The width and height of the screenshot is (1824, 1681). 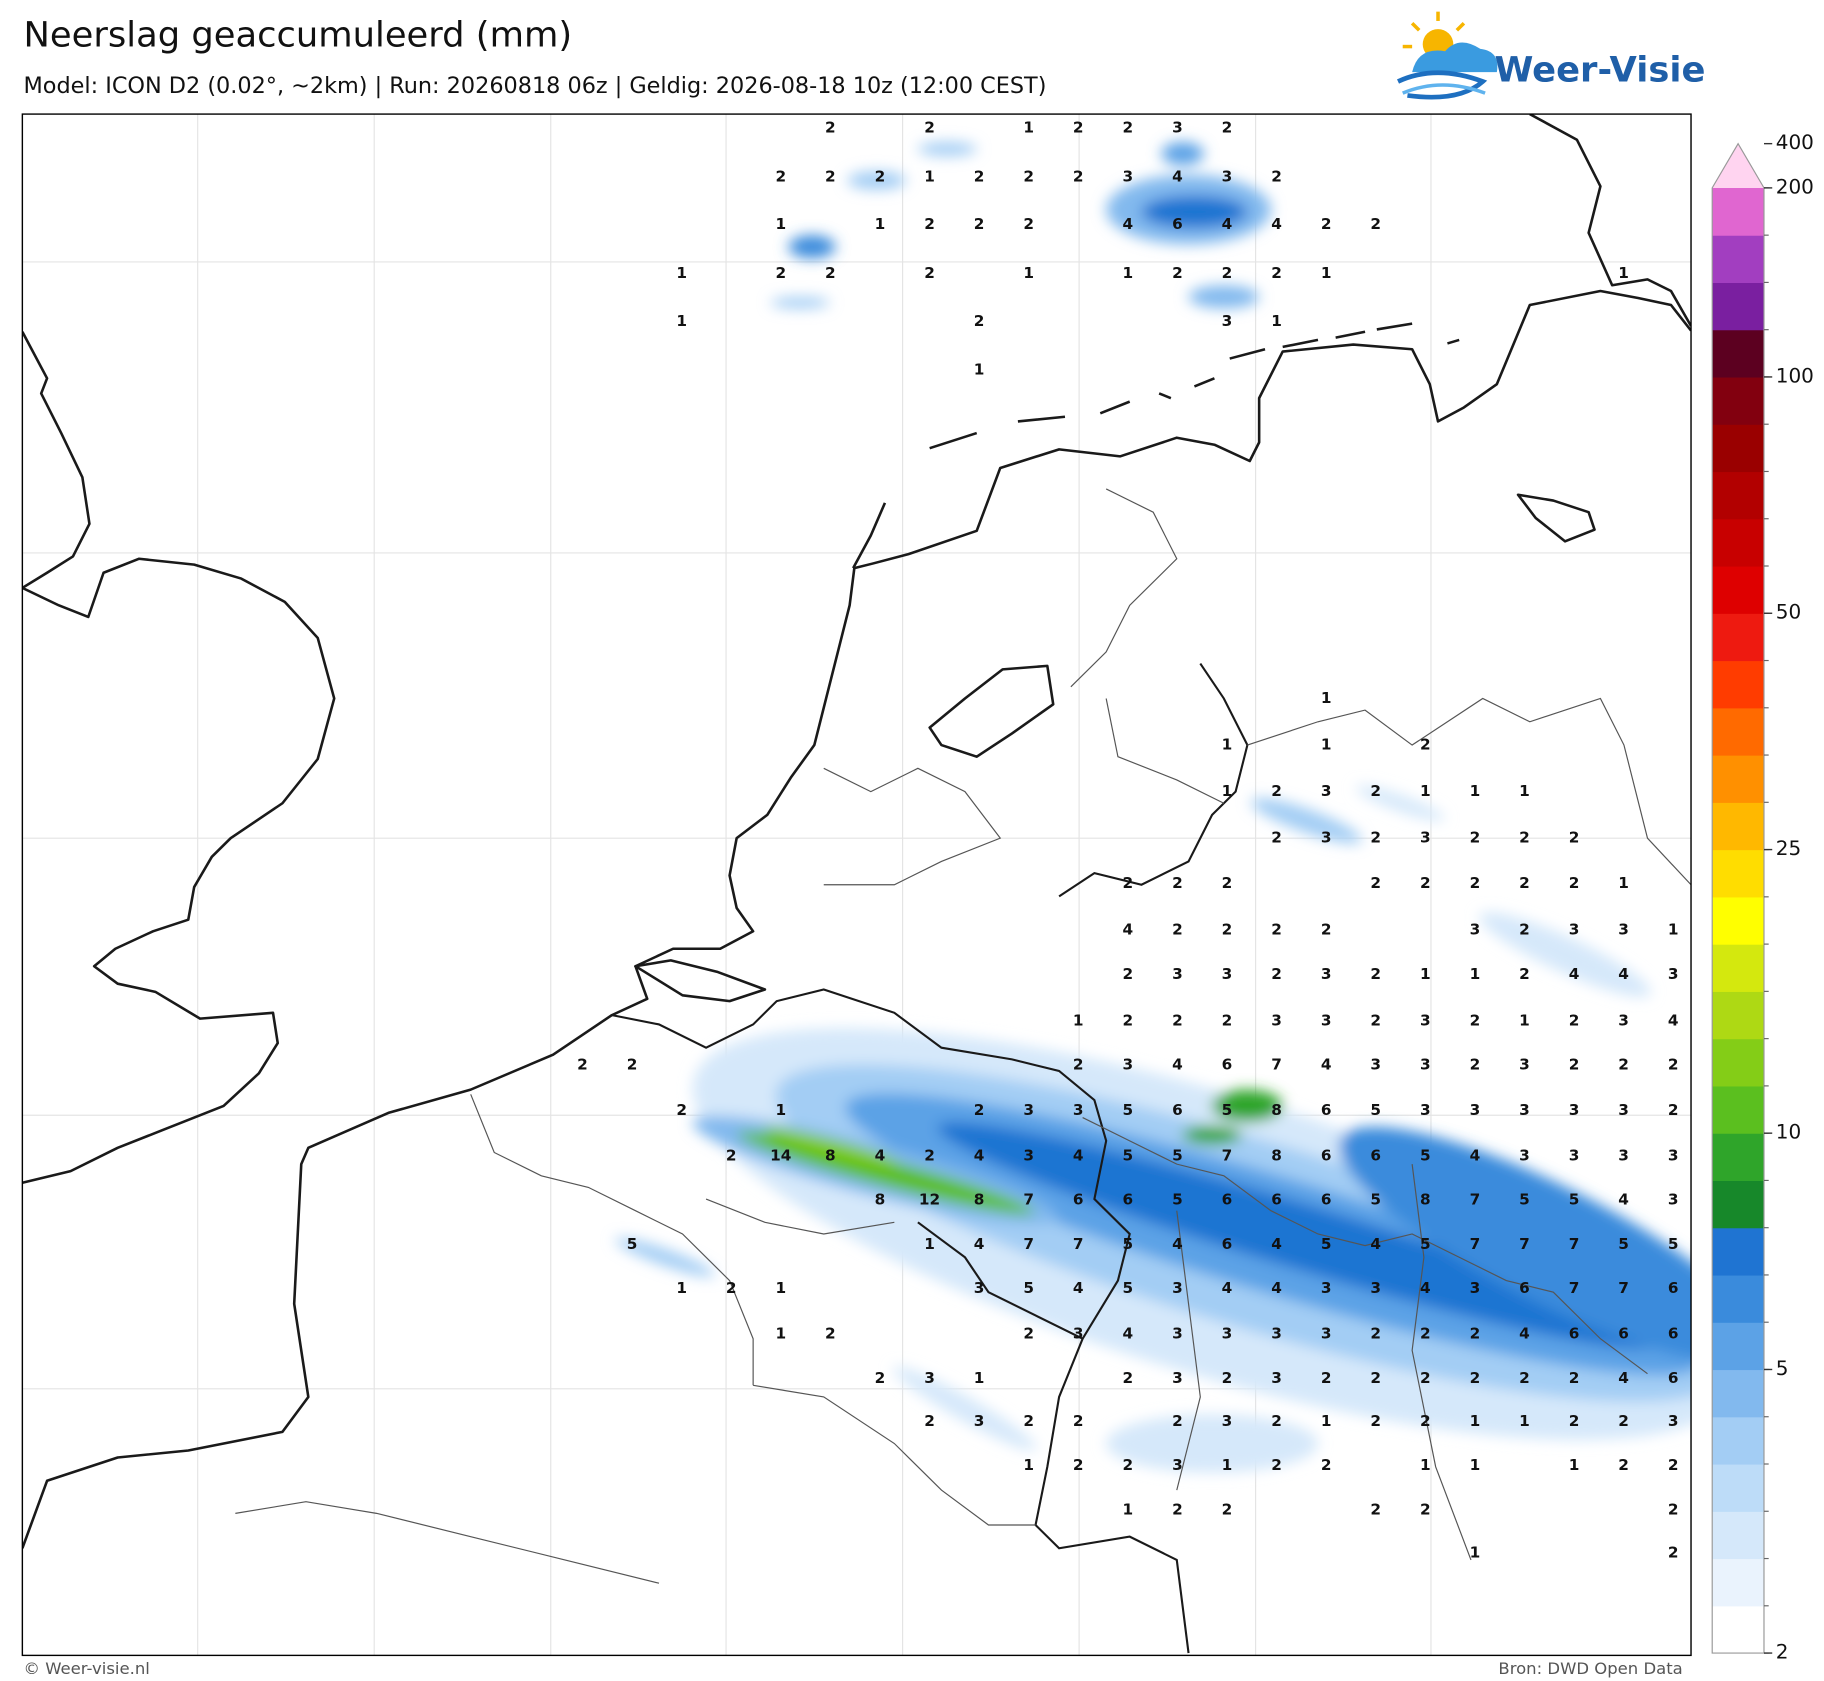 I want to click on colorbar-extend, so click(x=1738, y=165).